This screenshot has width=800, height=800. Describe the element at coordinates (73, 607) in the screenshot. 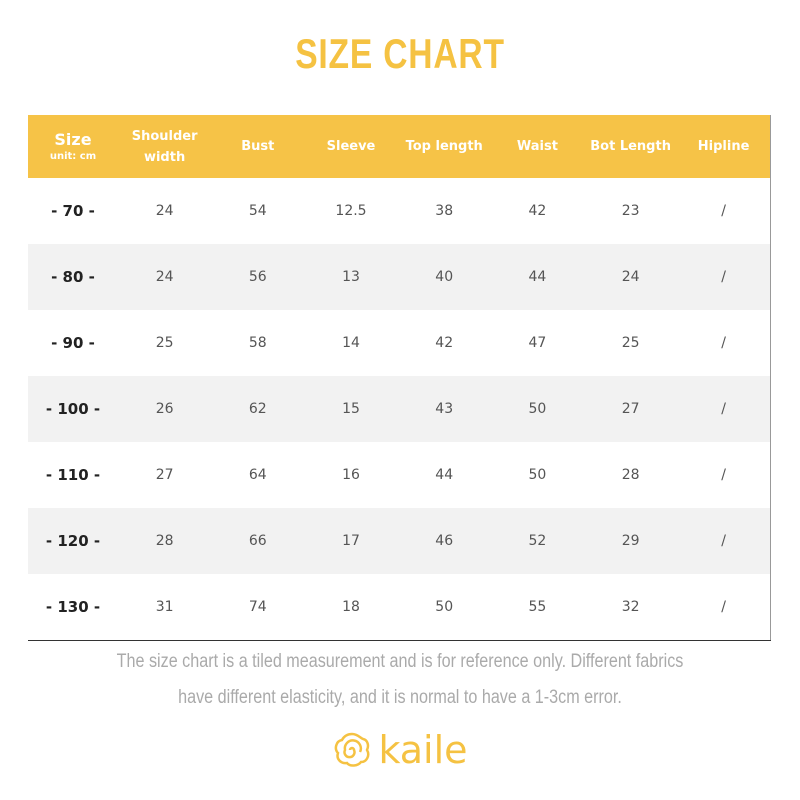

I see `size-cell: - 130 -` at that location.